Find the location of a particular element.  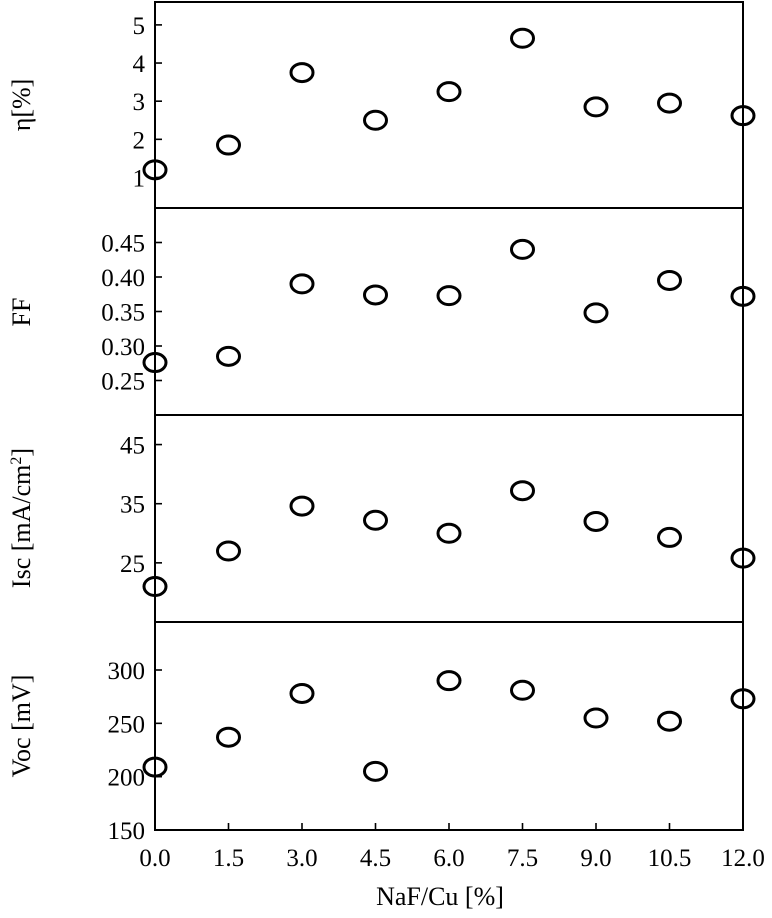

x-tick-label: 10.5 is located at coordinates (670, 858).